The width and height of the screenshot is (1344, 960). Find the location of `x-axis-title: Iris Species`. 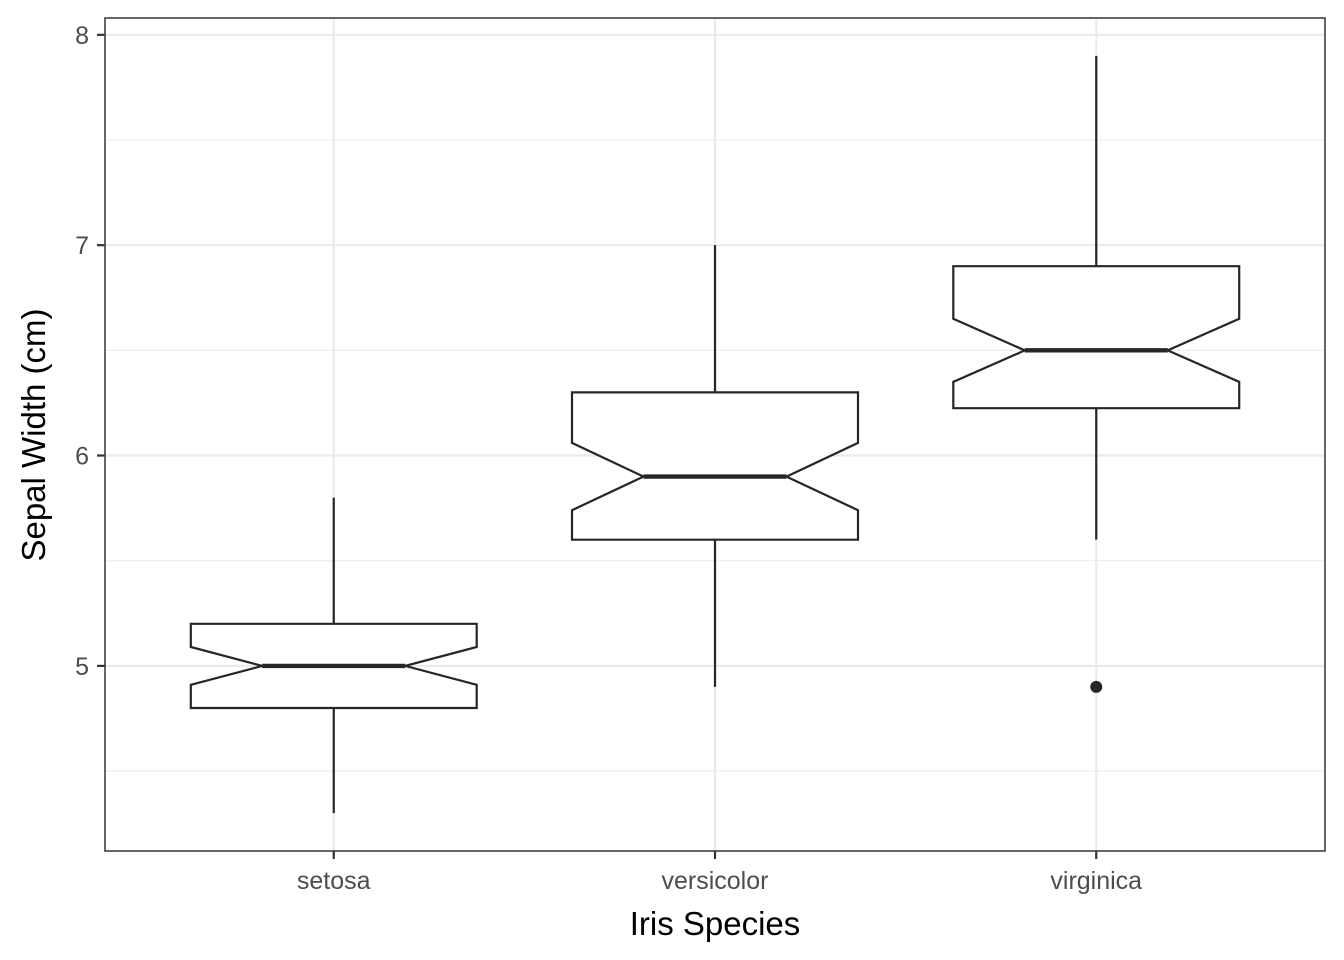

x-axis-title: Iris Species is located at coordinates (715, 923).